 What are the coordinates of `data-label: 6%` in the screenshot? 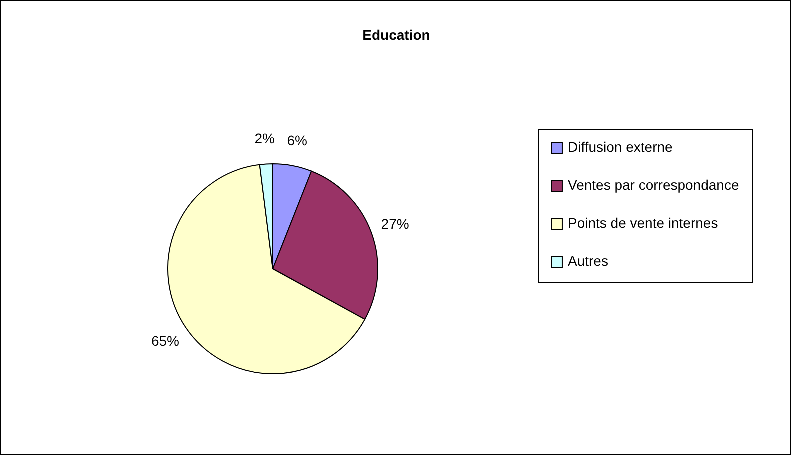 It's located at (297, 140).